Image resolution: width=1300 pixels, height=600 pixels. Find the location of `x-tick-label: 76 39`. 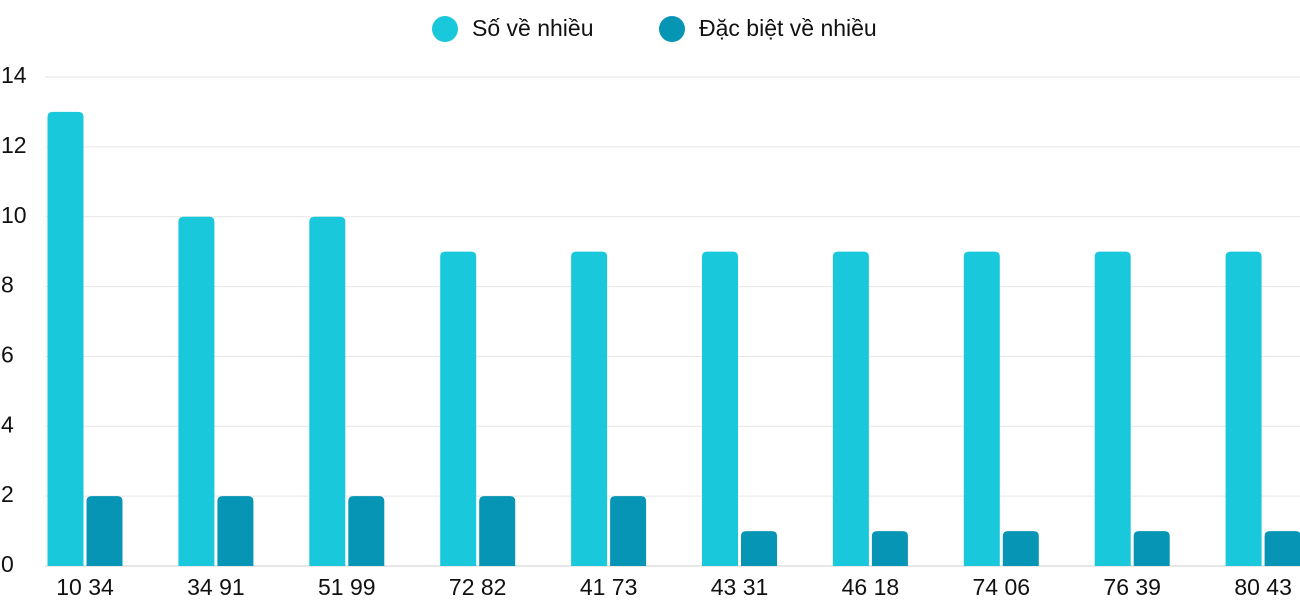

x-tick-label: 76 39 is located at coordinates (1132, 587).